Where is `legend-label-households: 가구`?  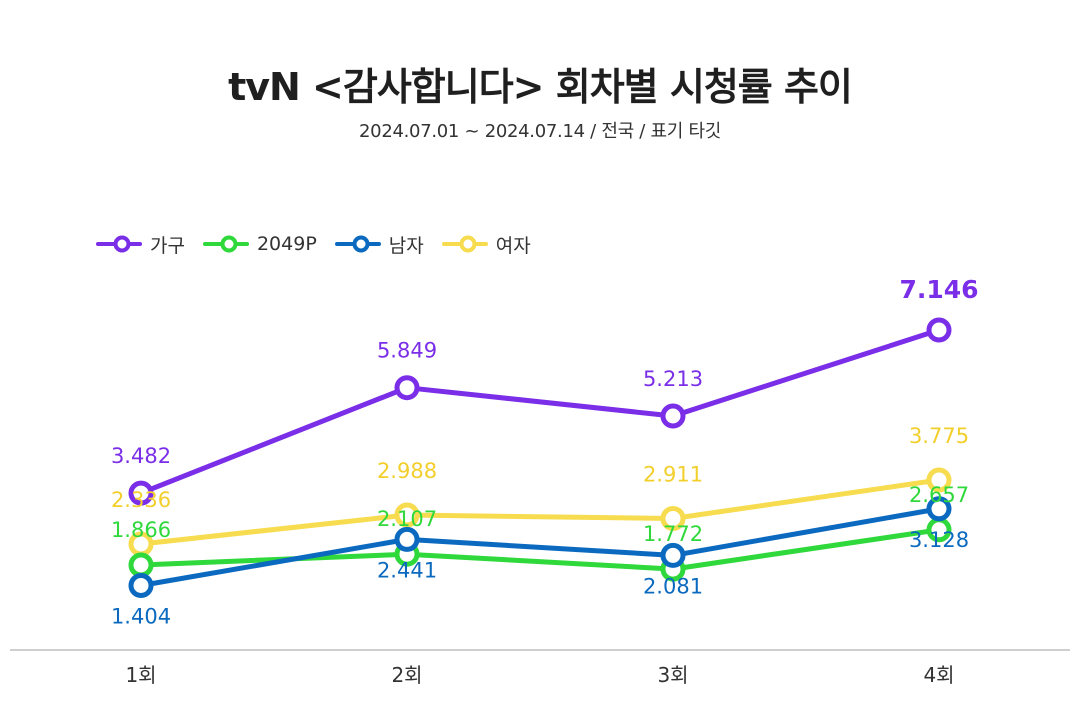
legend-label-households: 가구 is located at coordinates (167, 245).